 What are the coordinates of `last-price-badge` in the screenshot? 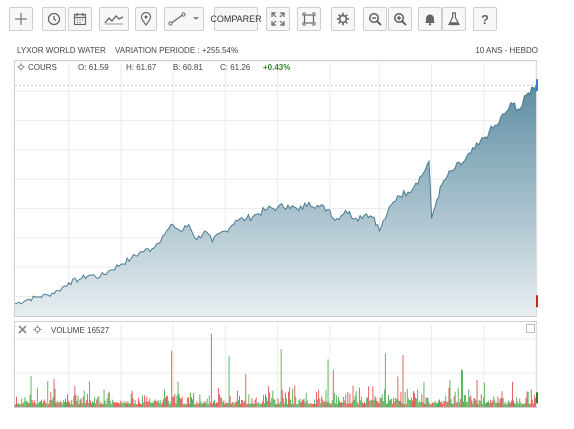 It's located at (549, 85).